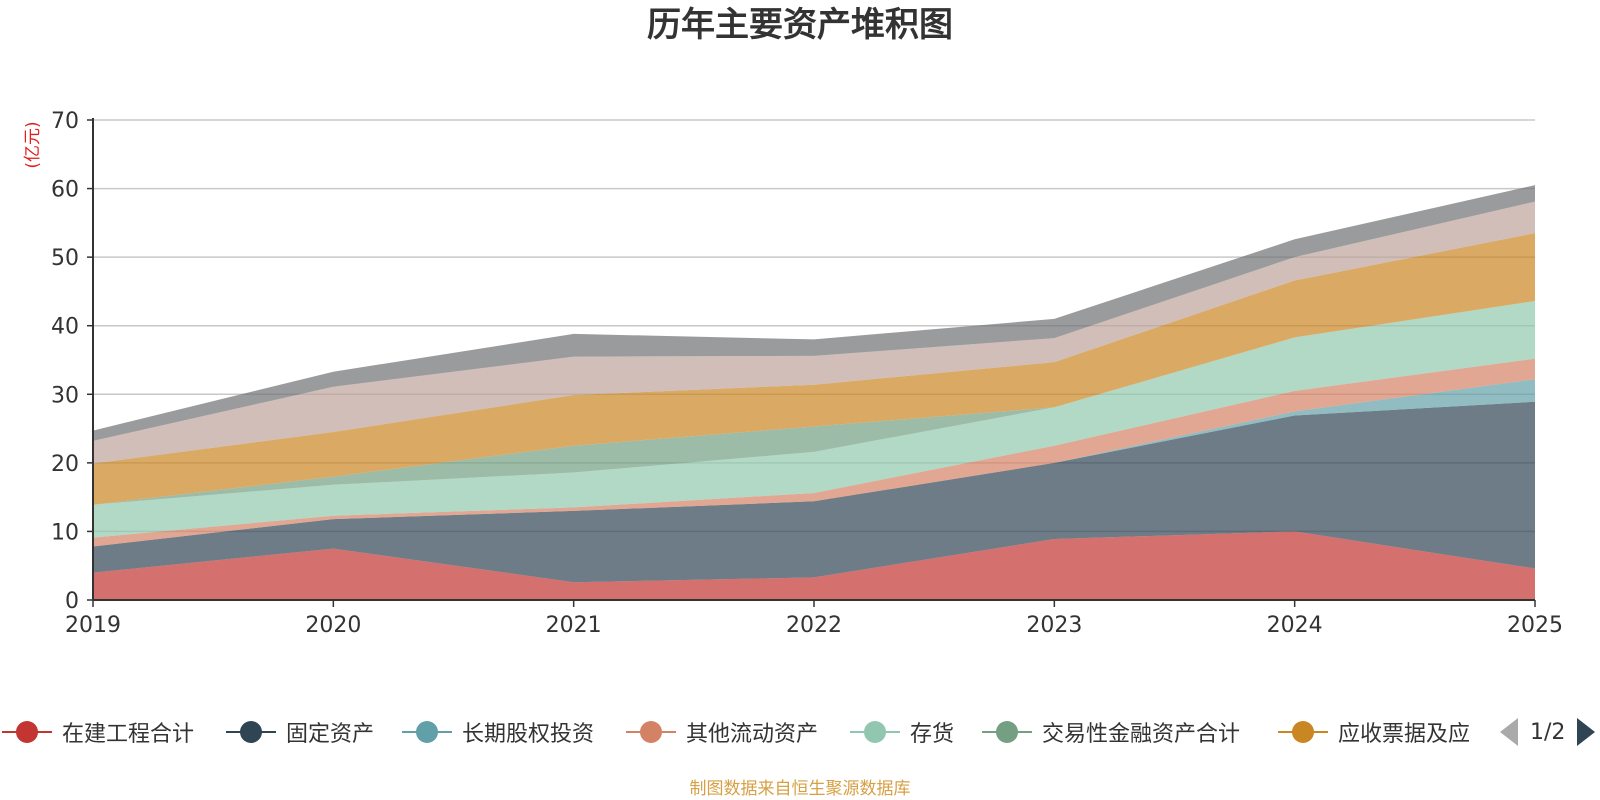  Describe the element at coordinates (33, 144) in the screenshot. I see `y-axis-unit-label: (亿元)` at that location.